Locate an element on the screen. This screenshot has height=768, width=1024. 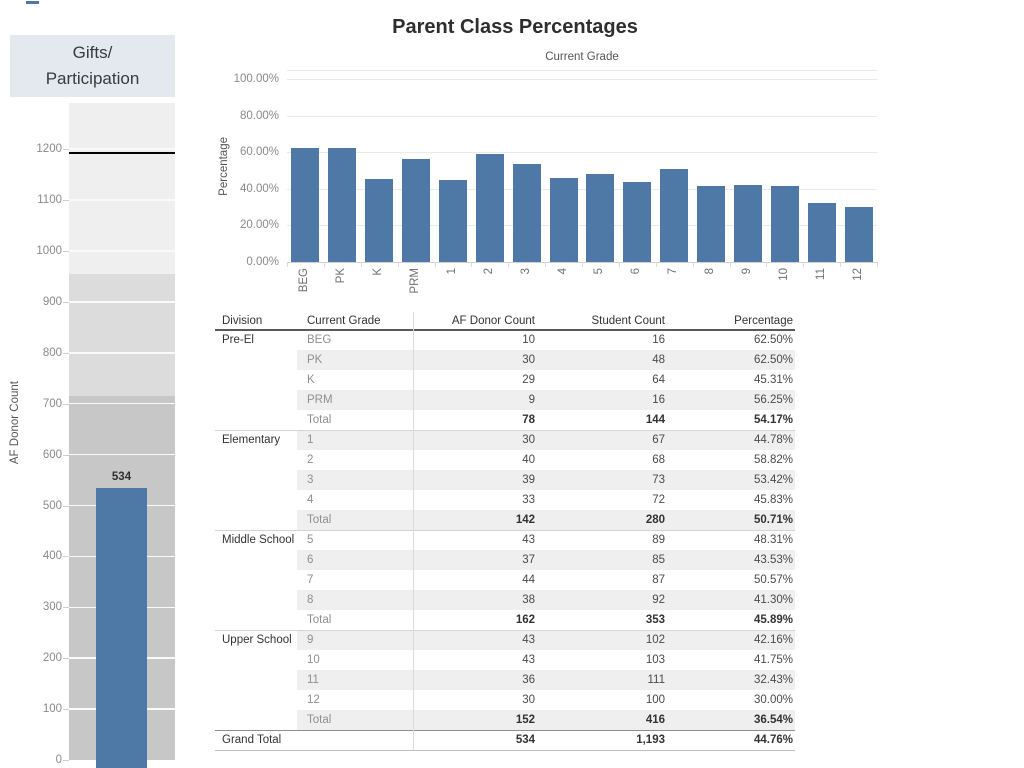
student-count-cell: 64 is located at coordinates (658, 380).